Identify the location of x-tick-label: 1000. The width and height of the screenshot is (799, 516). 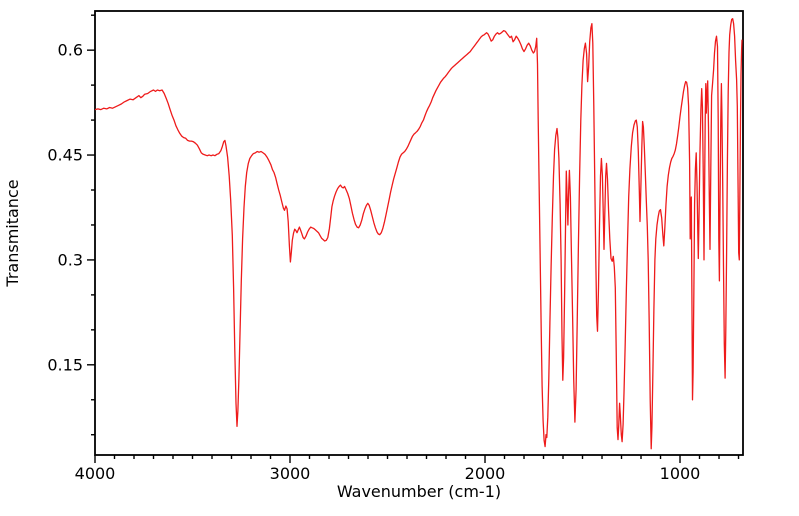
(680, 473).